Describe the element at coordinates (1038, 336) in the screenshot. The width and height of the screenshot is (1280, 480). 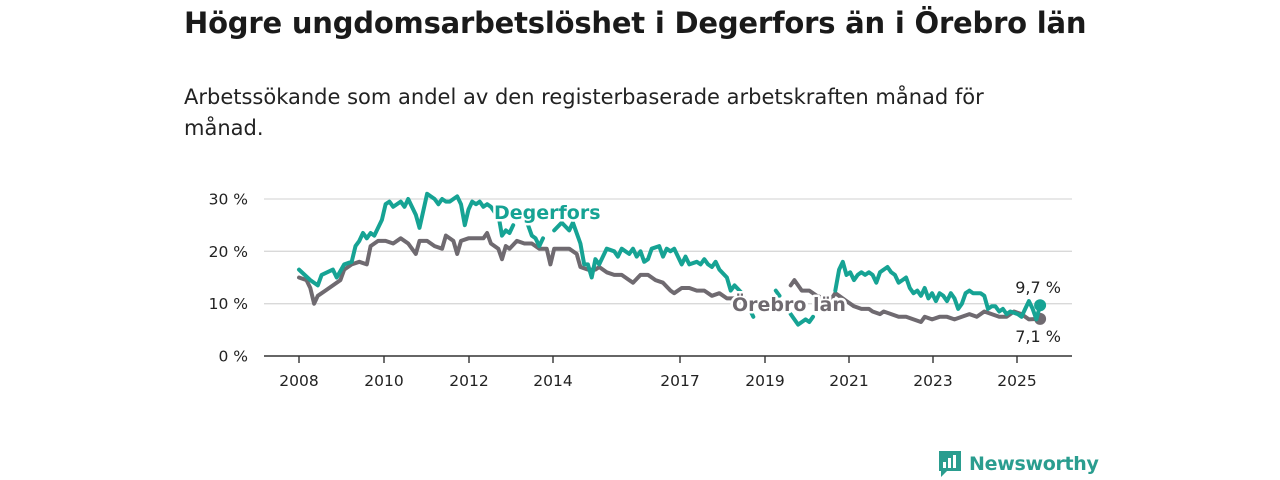
I see `end-value-label: 7,1 %` at that location.